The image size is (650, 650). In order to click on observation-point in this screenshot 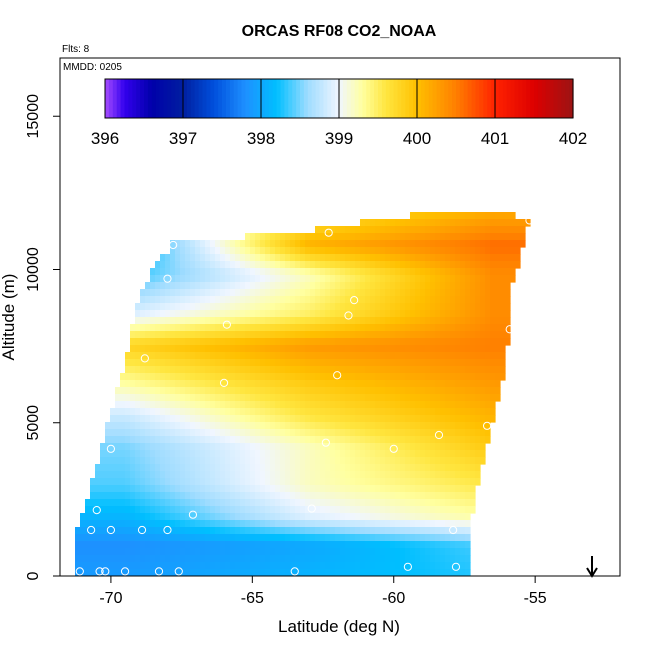, I will do `click(407, 566)`.